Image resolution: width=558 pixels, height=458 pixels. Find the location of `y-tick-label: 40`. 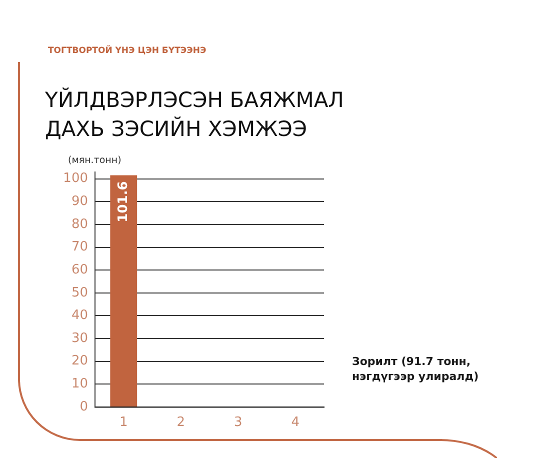

y-tick-label: 40 is located at coordinates (79, 316).